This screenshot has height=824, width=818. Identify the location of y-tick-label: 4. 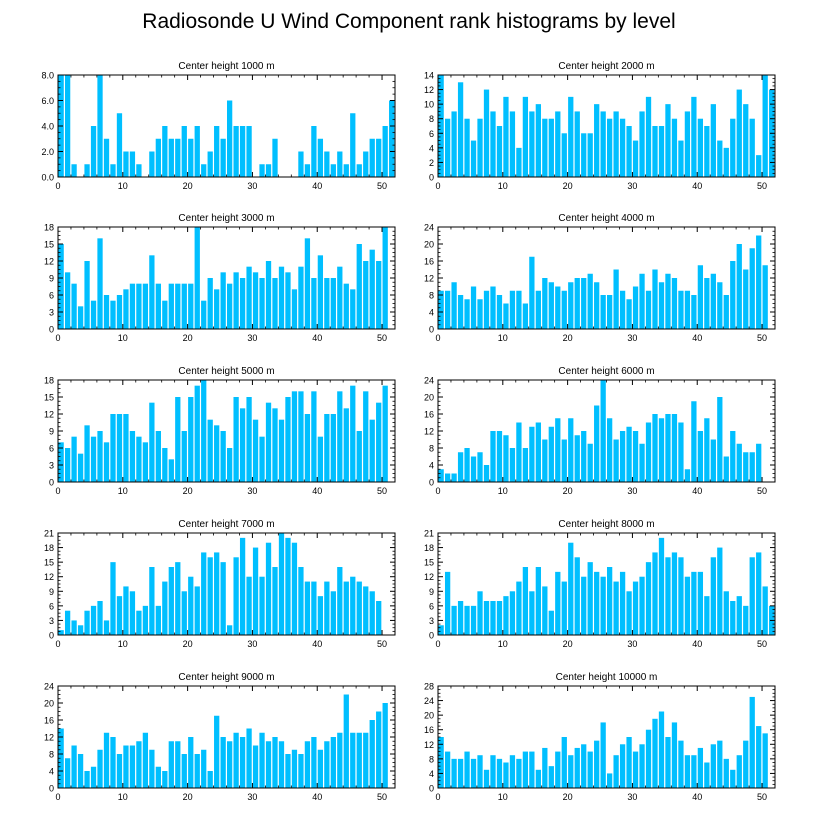
(431, 313).